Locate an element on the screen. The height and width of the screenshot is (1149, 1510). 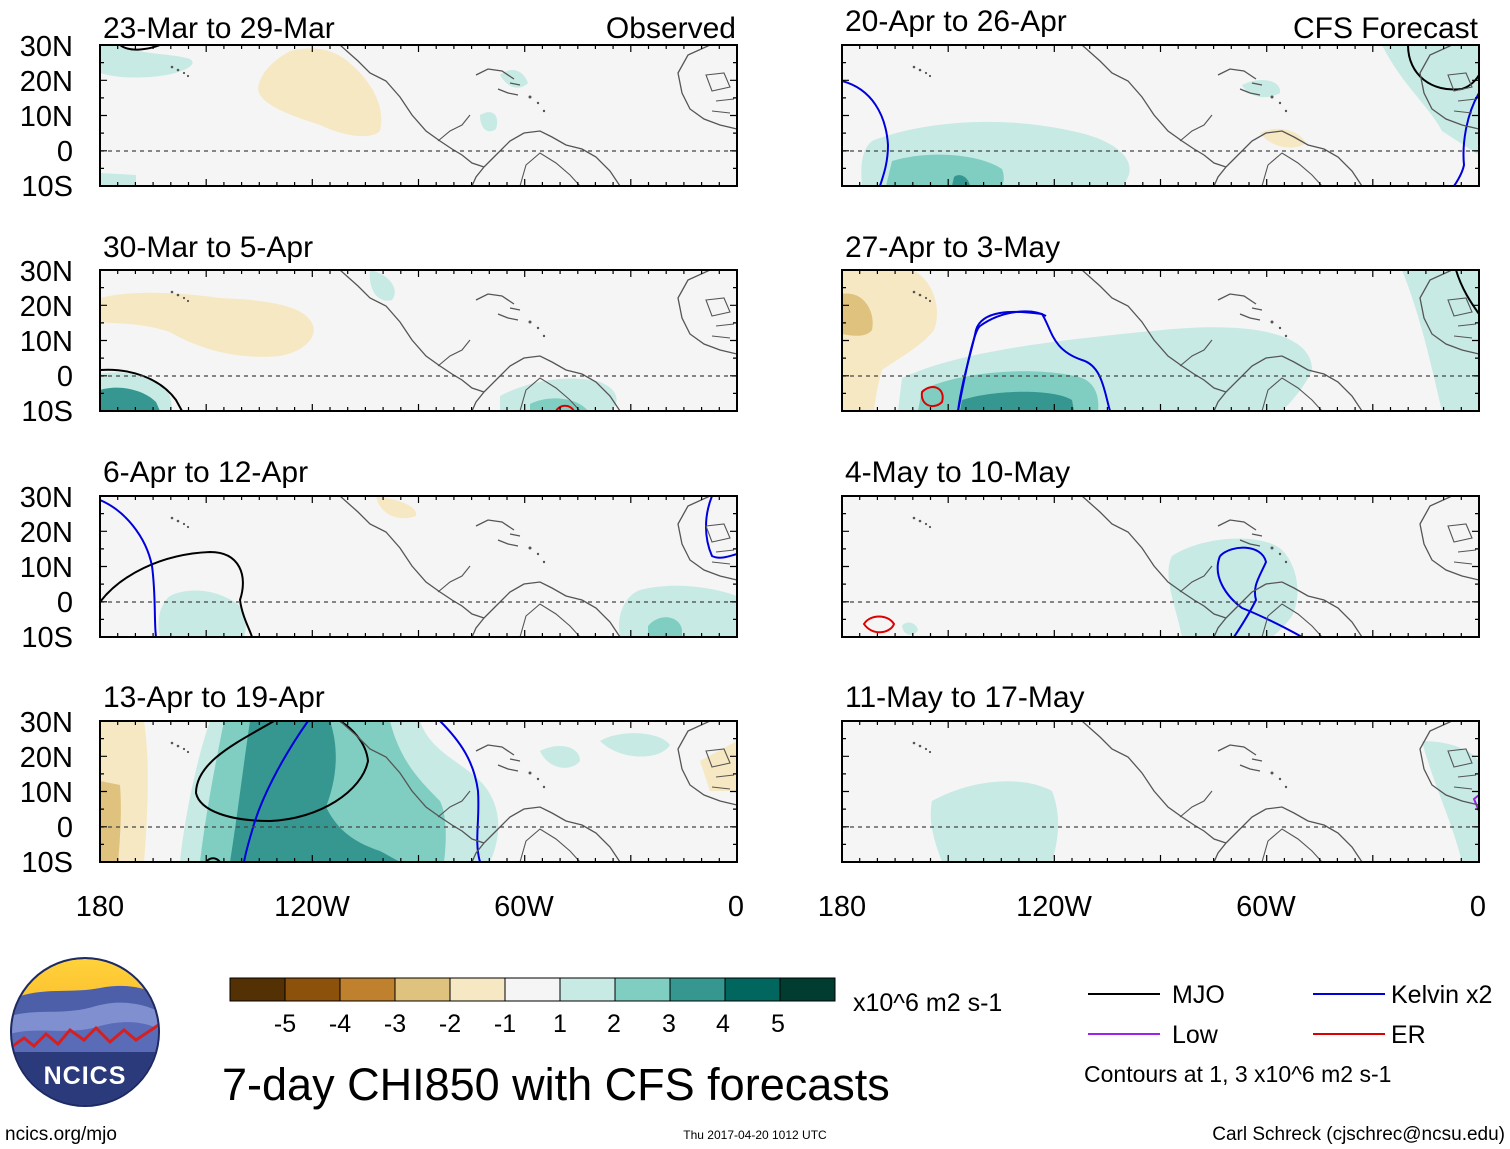
legend-mjo-label: MJO is located at coordinates (1198, 995).